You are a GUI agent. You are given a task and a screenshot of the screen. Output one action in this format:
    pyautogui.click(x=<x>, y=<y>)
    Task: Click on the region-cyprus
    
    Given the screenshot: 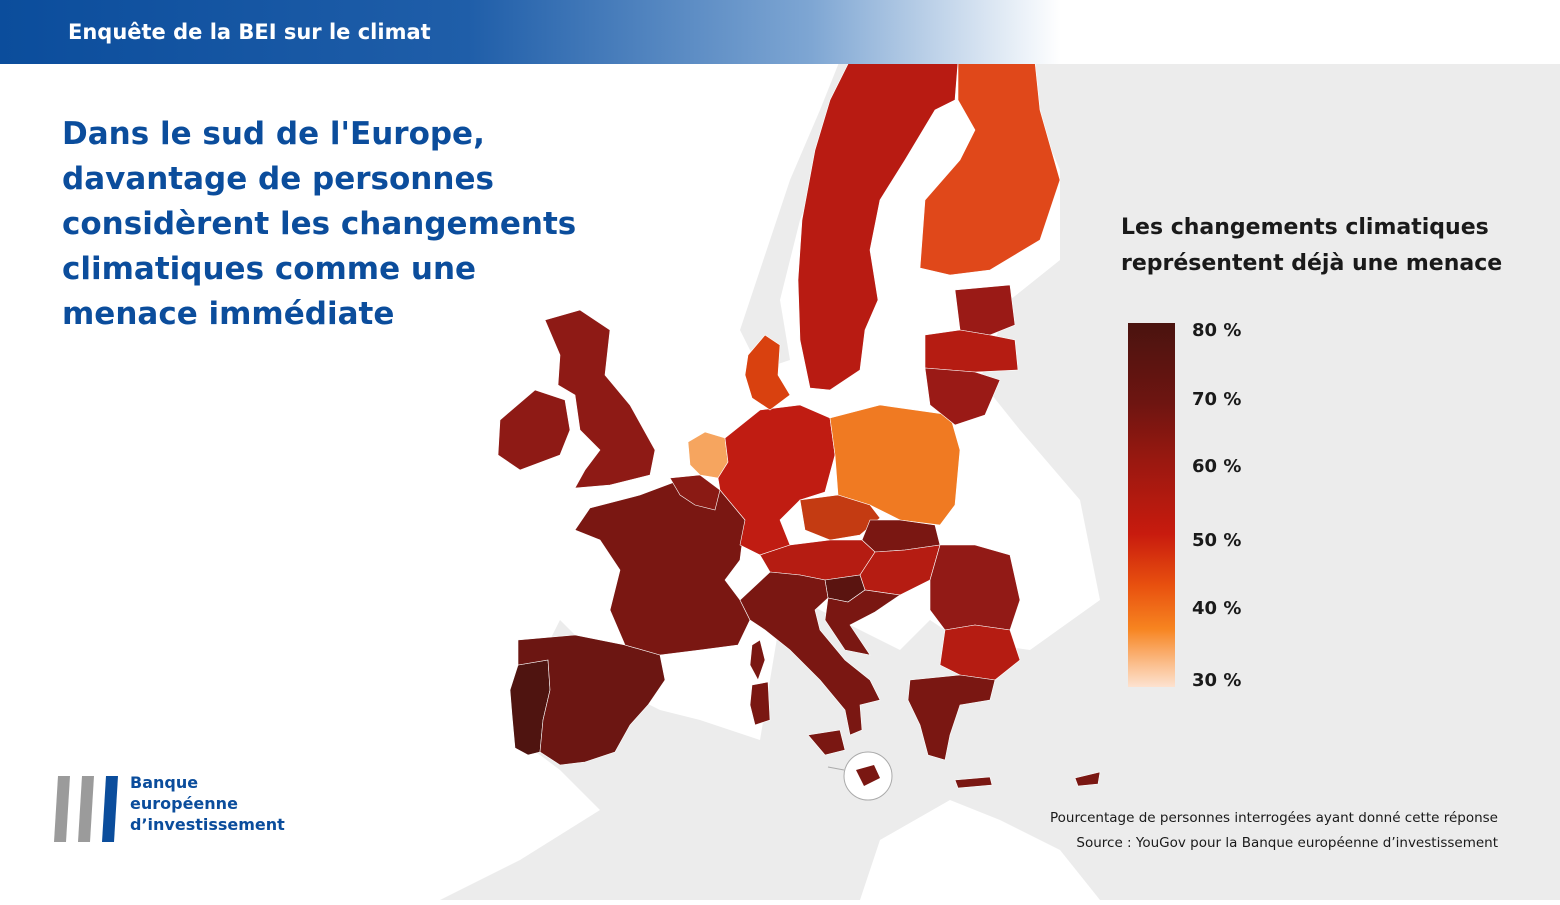 What is the action you would take?
    pyautogui.click(x=1087, y=779)
    